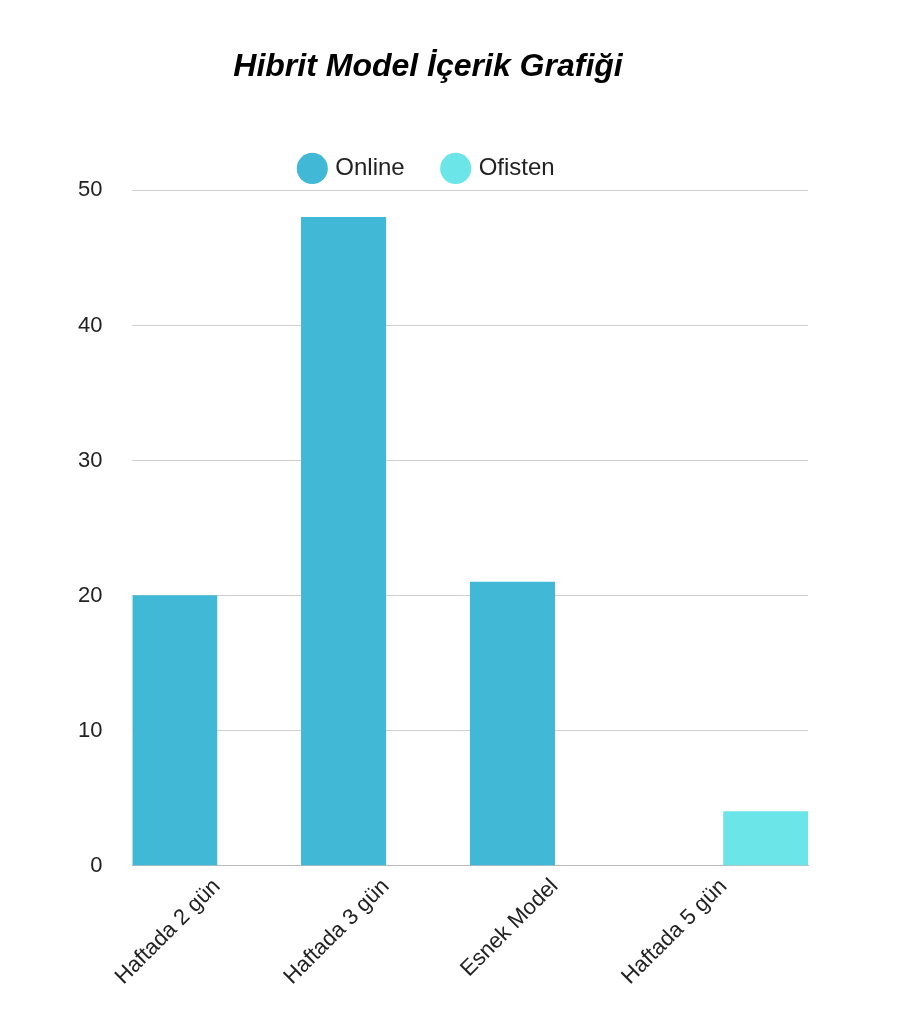 The height and width of the screenshot is (1024, 920). What do you see at coordinates (96, 864) in the screenshot?
I see `y-tick-label: 0` at bounding box center [96, 864].